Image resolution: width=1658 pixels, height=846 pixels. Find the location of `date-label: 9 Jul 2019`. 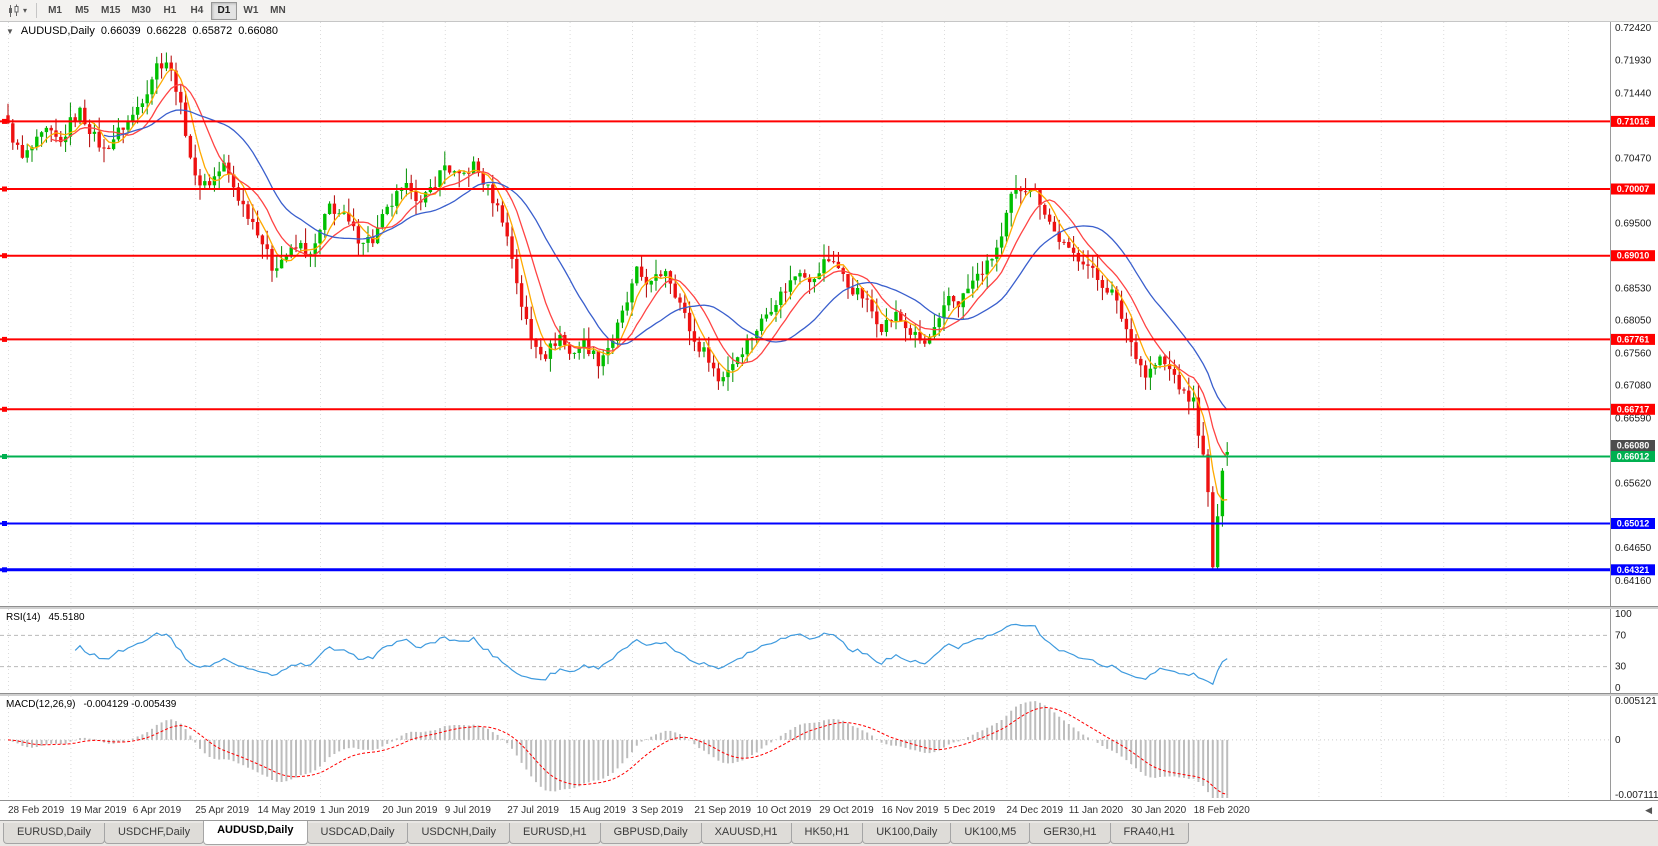

date-label: 9 Jul 2019 is located at coordinates (467, 810).